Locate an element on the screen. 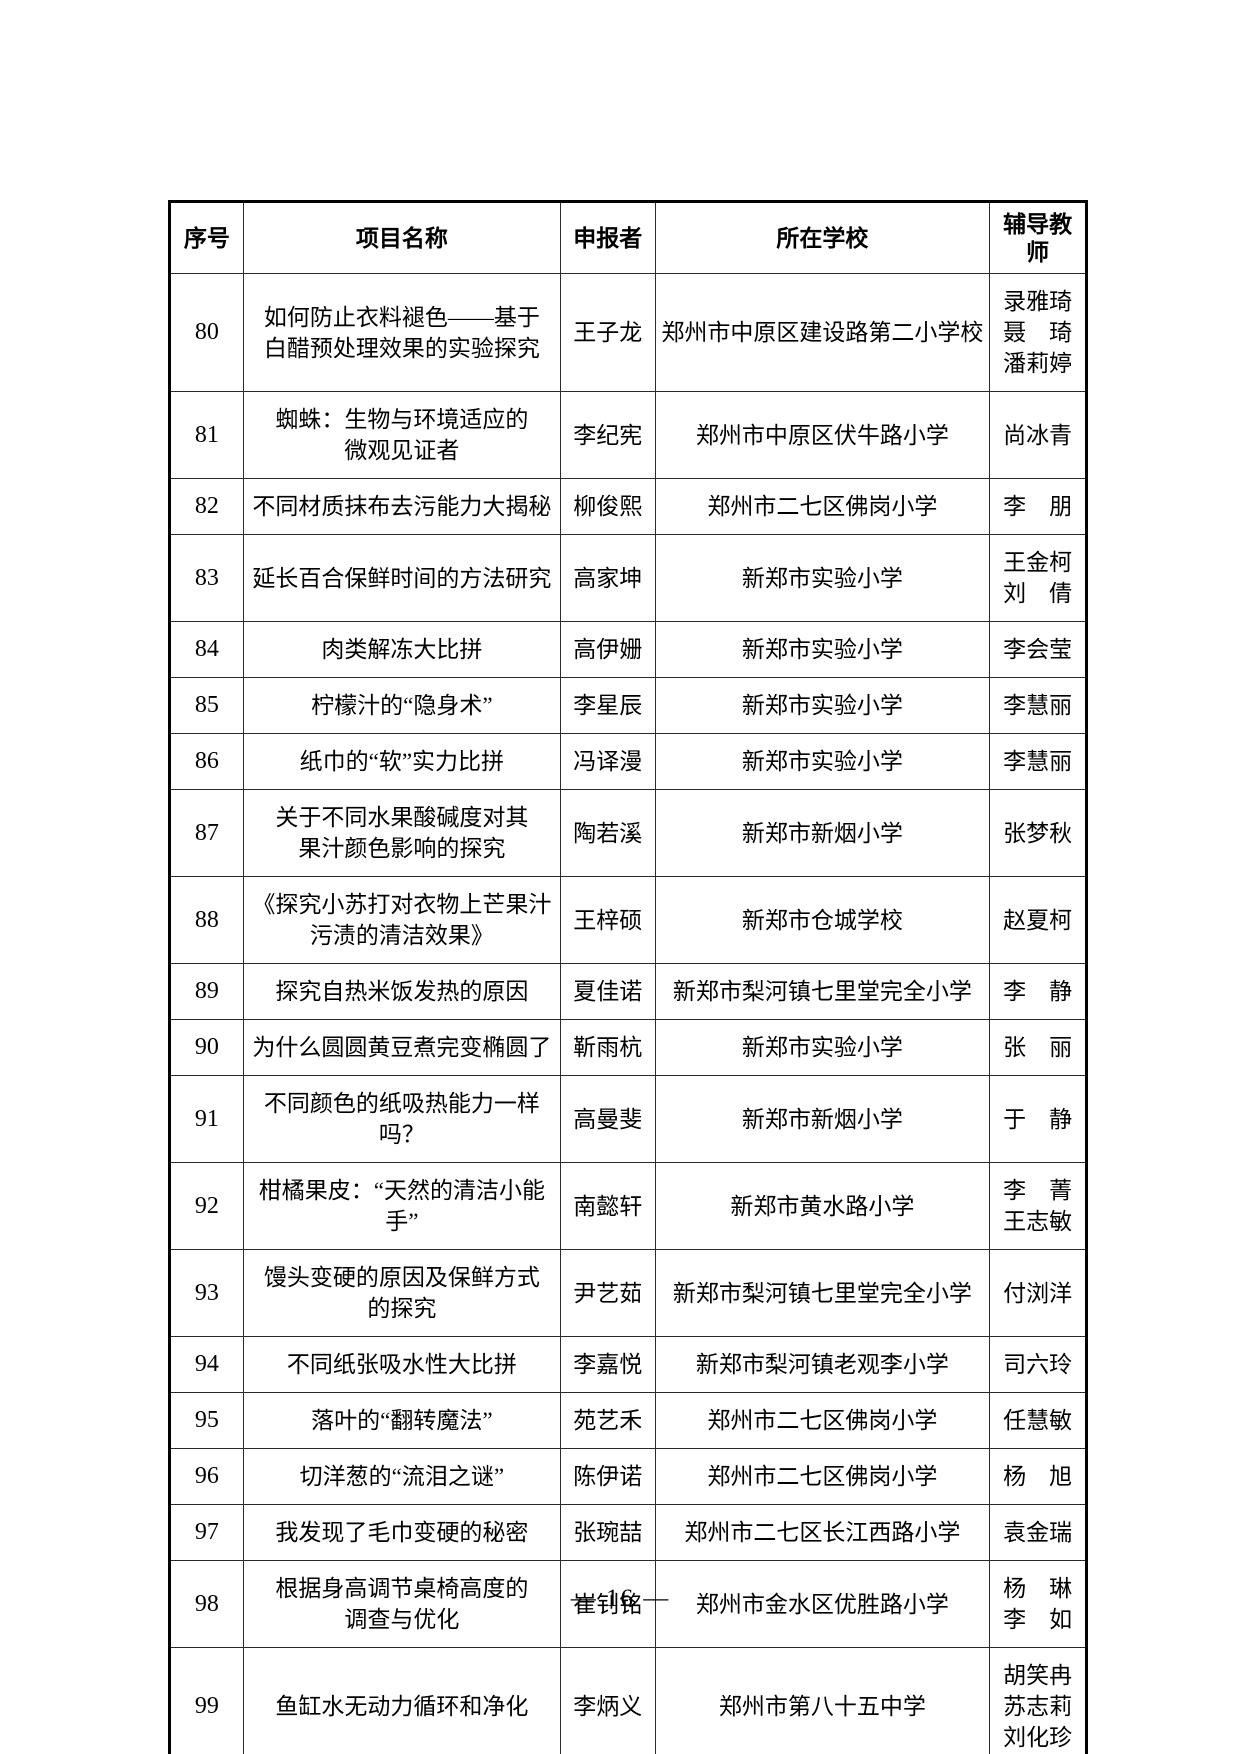 The image size is (1241, 1754). cell-applicant: 李纪宪 is located at coordinates (607, 435).